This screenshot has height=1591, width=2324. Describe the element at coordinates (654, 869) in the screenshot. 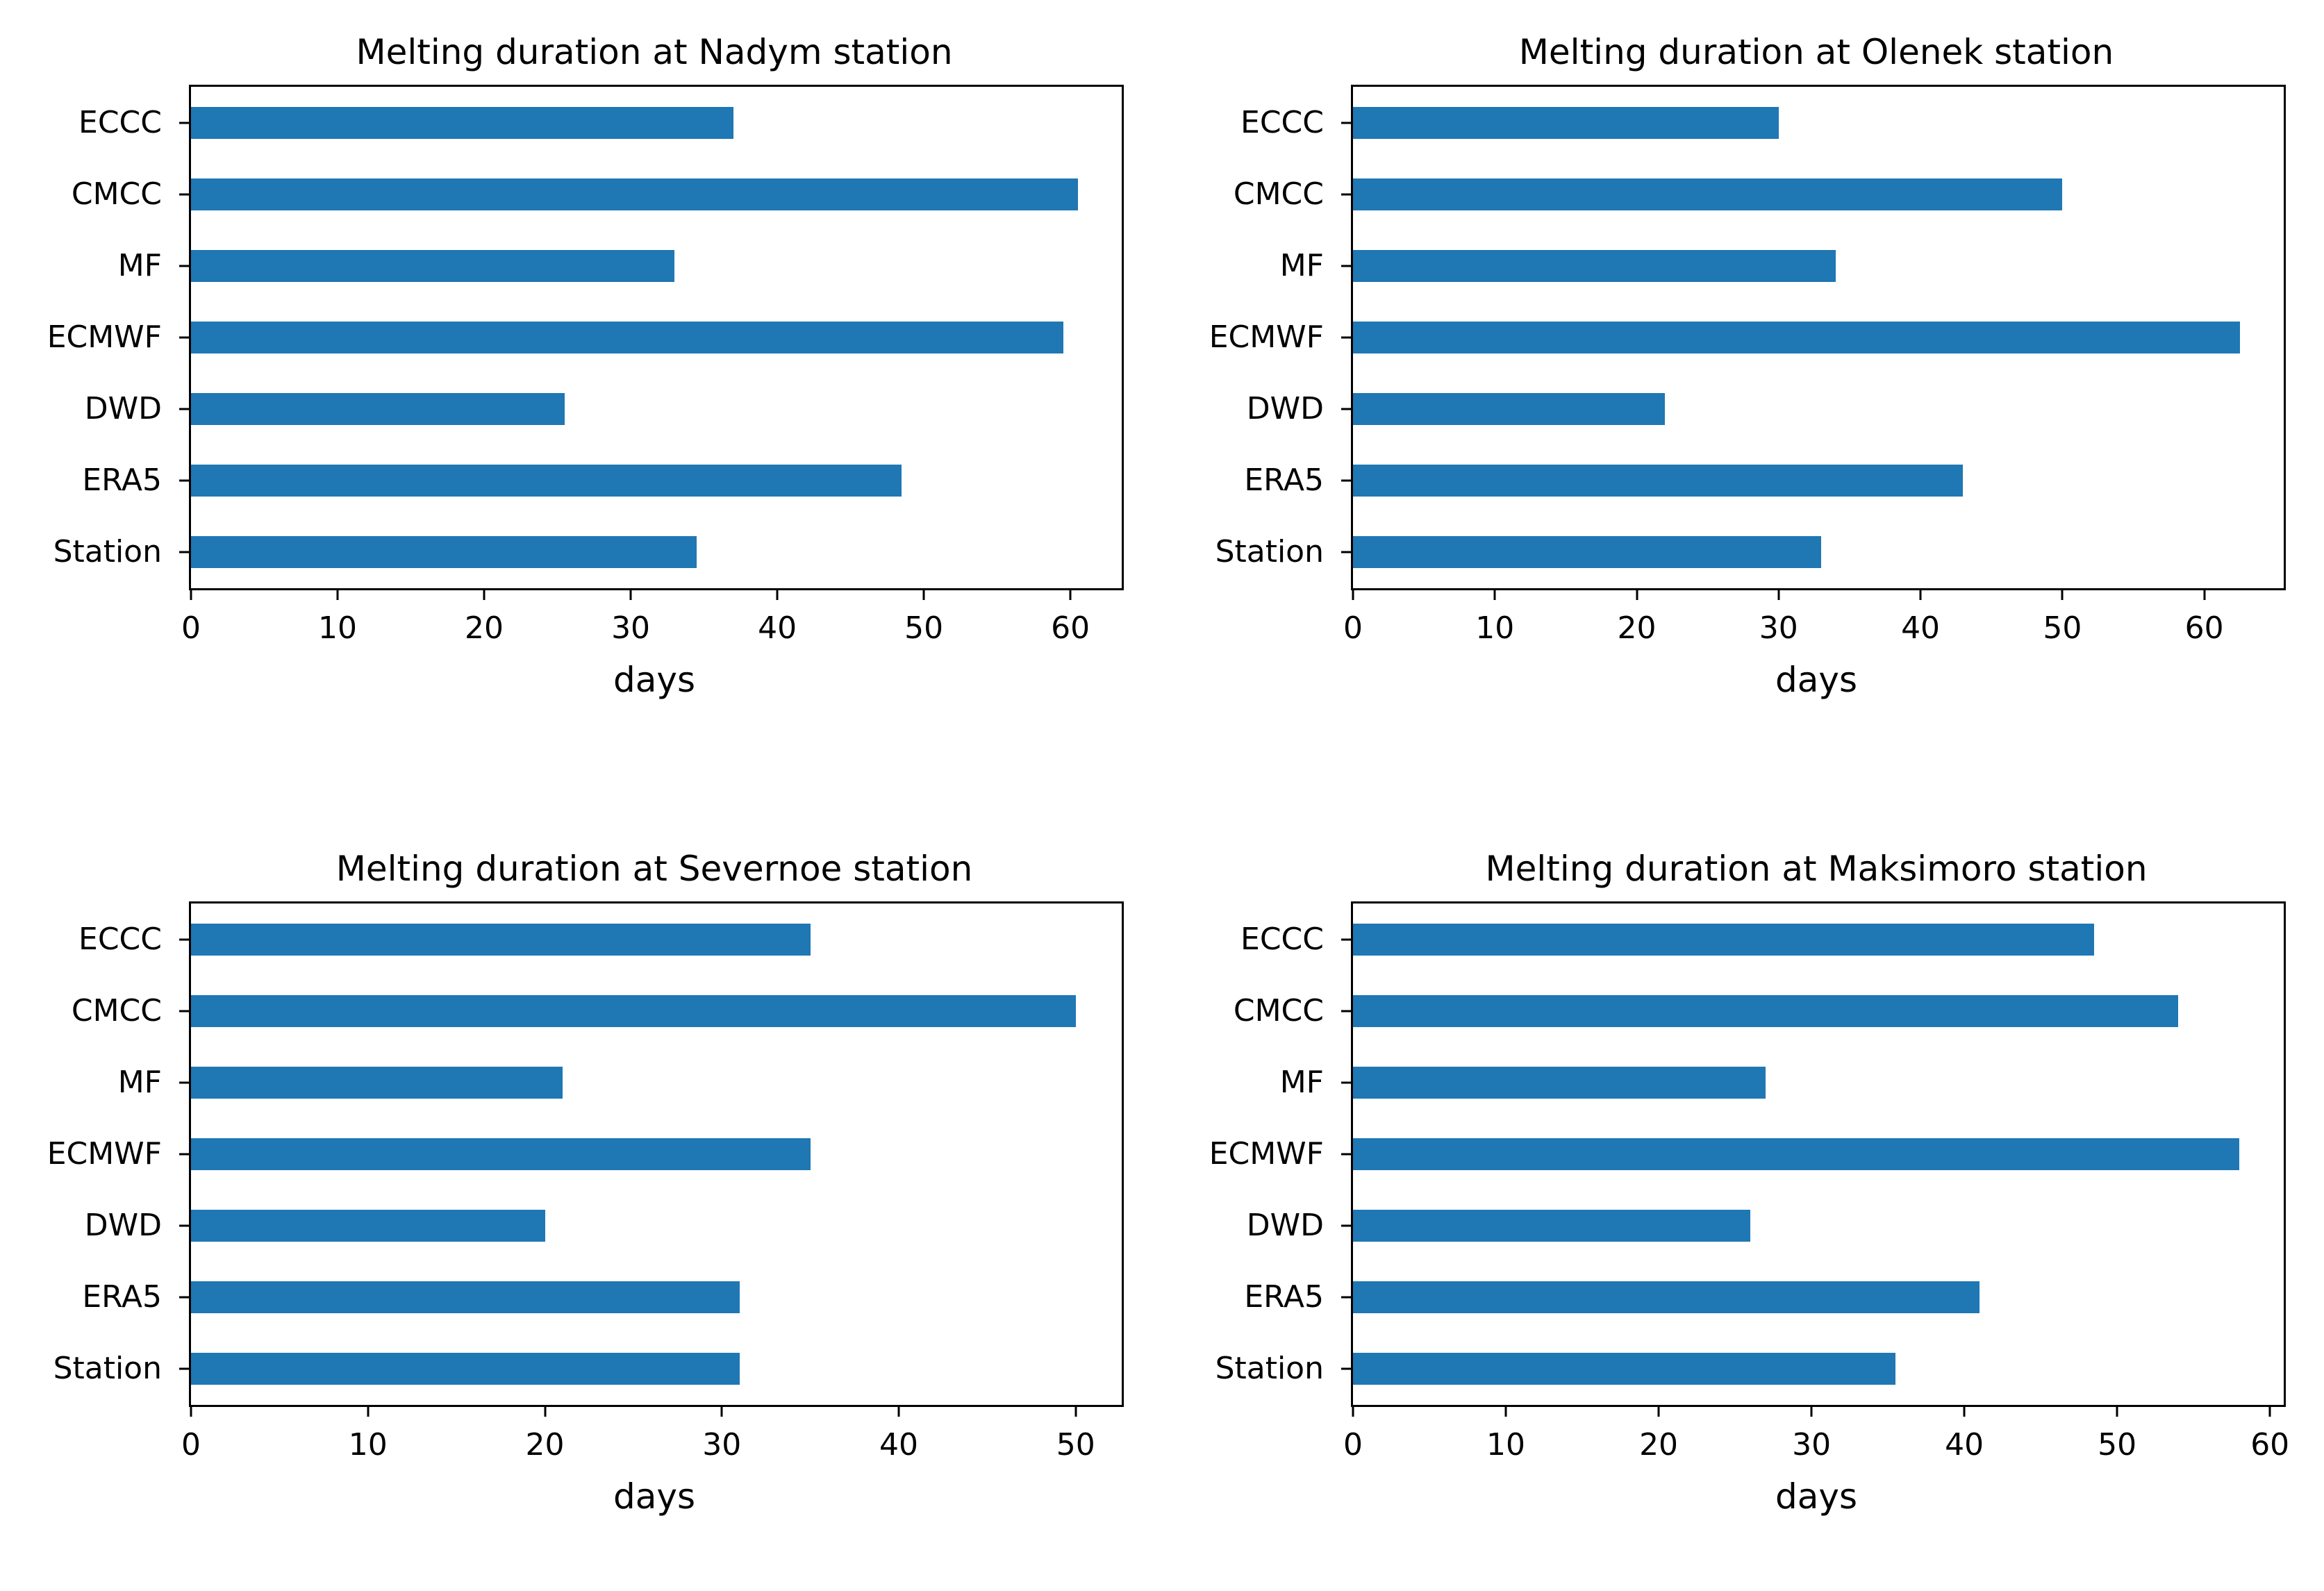

I see `chart-title: Melting duration at Severnoe station` at that location.